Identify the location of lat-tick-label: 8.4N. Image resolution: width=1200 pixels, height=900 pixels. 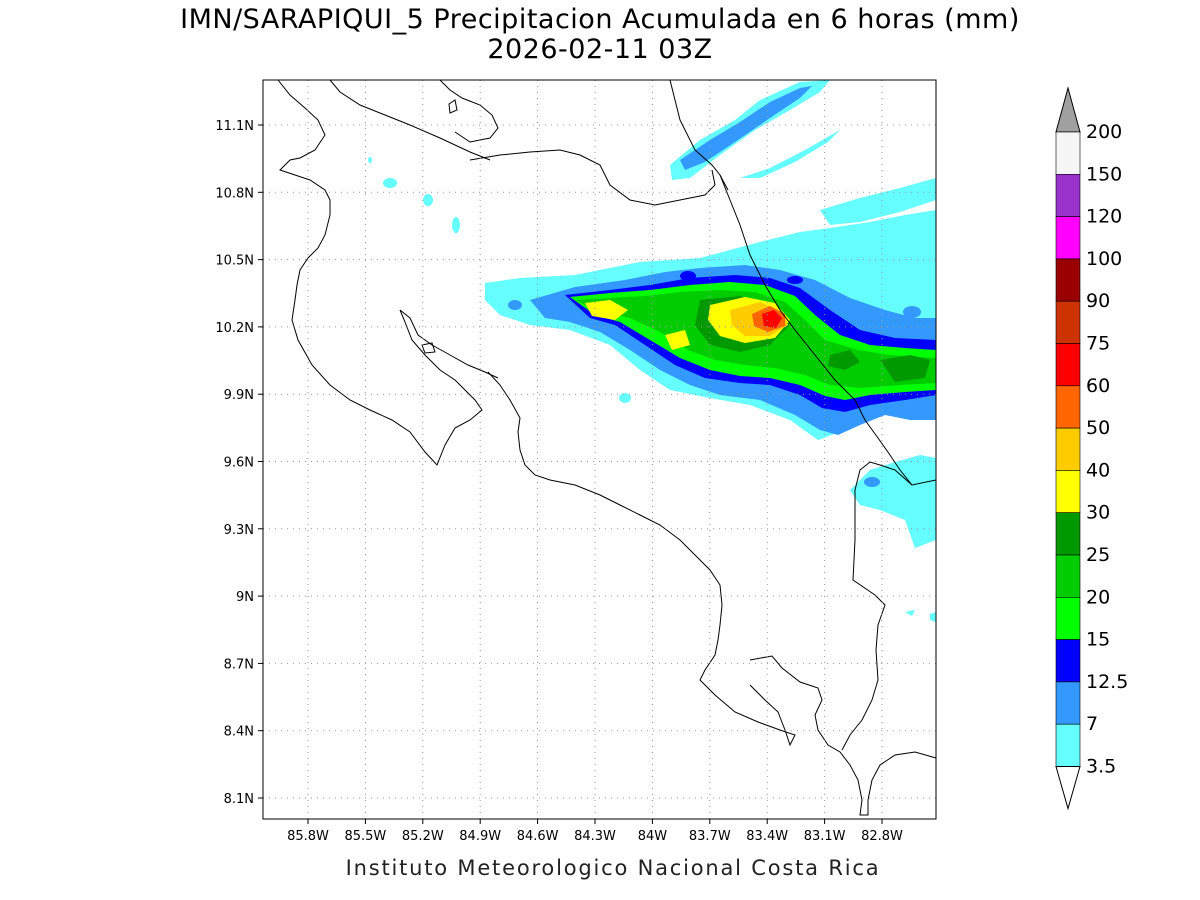
(239, 732).